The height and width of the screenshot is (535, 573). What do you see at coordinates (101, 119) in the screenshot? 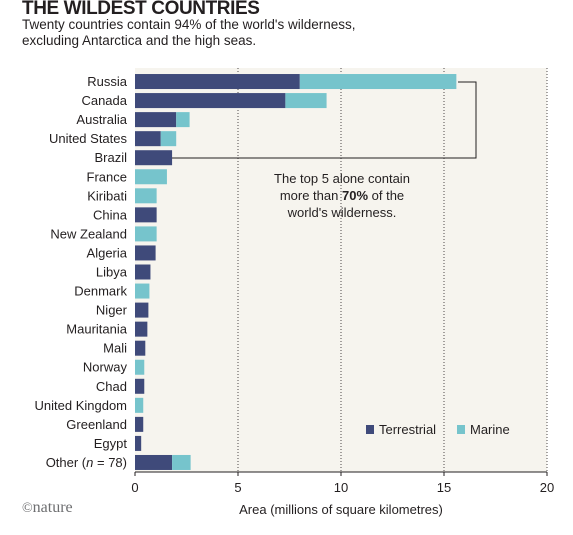
I see `category-label: Australia` at bounding box center [101, 119].